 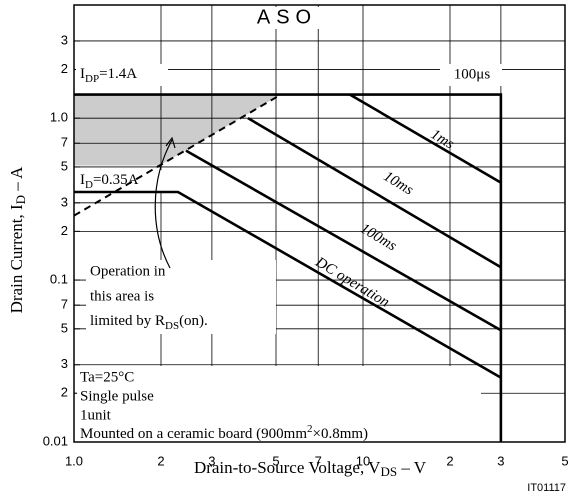 I want to click on arrow, so click(x=163, y=204).